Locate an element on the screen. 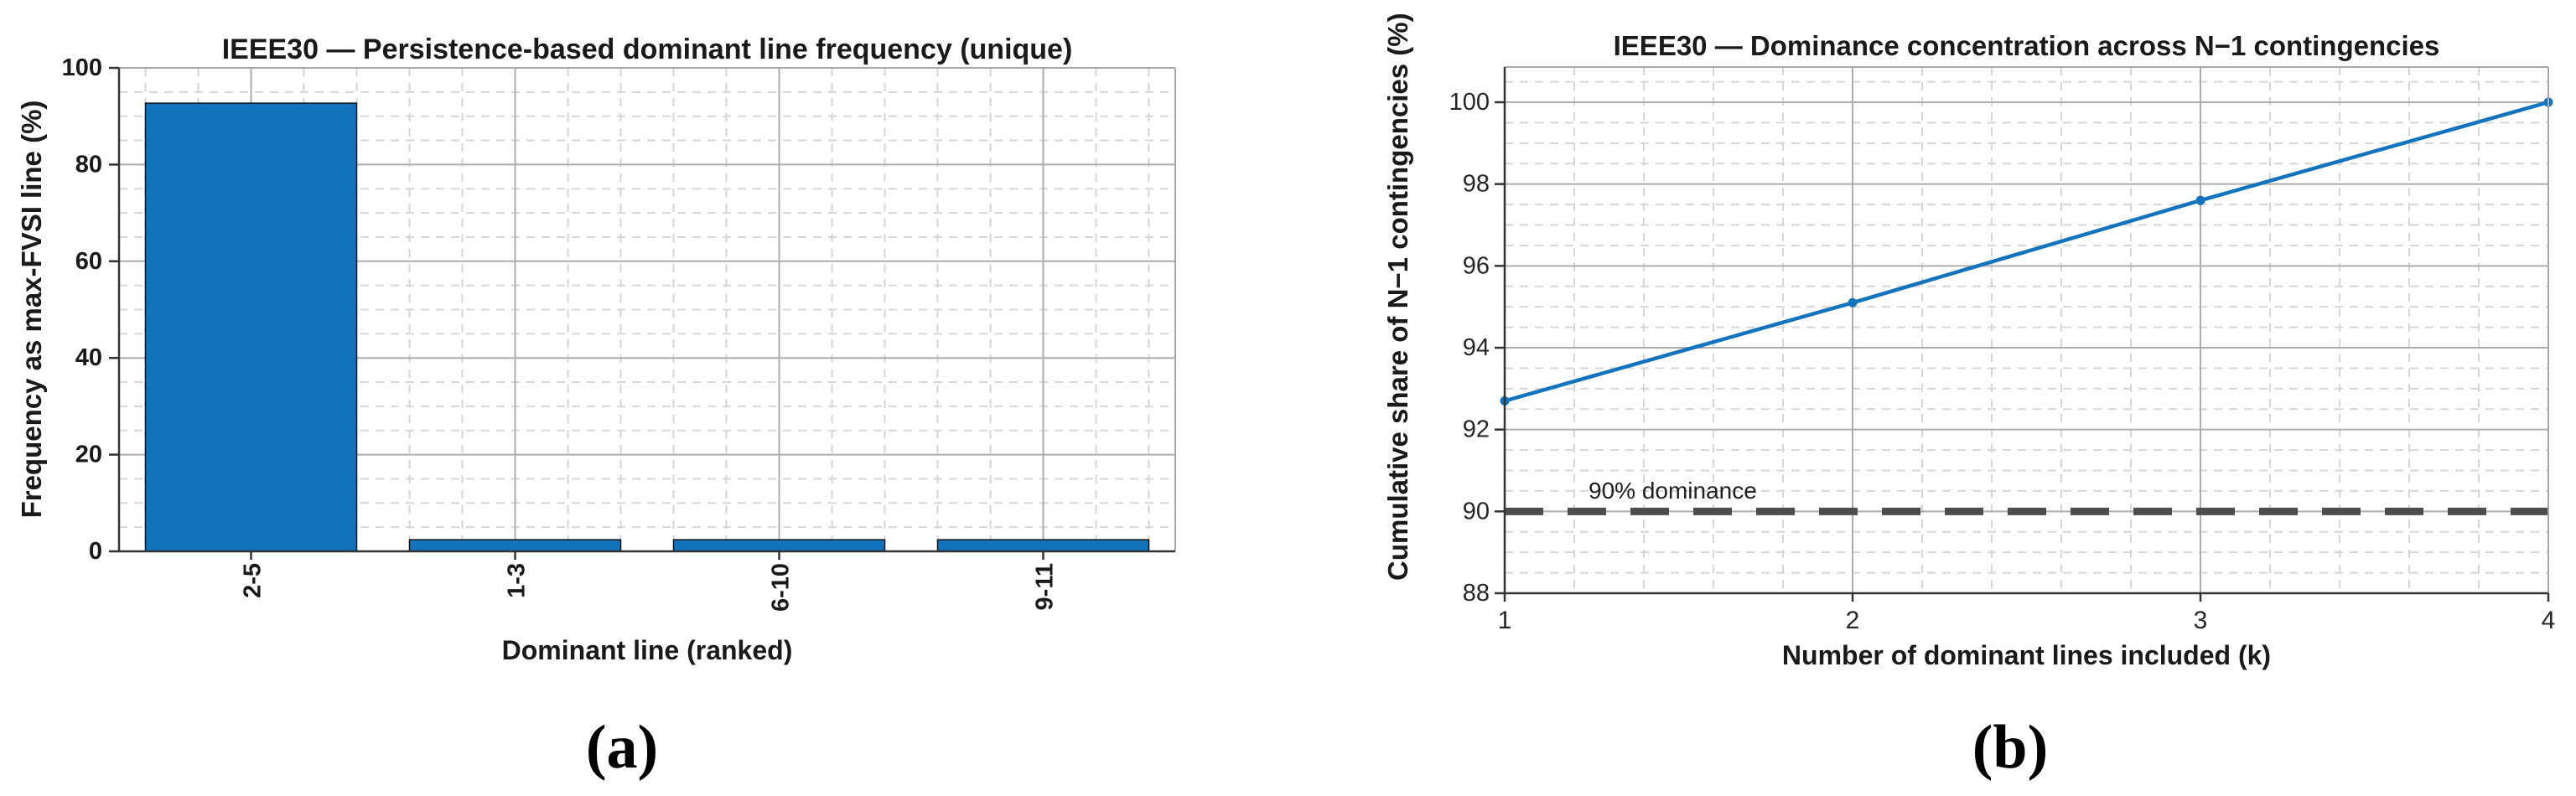 This screenshot has height=796, width=2576. y-tick-label-94: 94 is located at coordinates (1476, 347).